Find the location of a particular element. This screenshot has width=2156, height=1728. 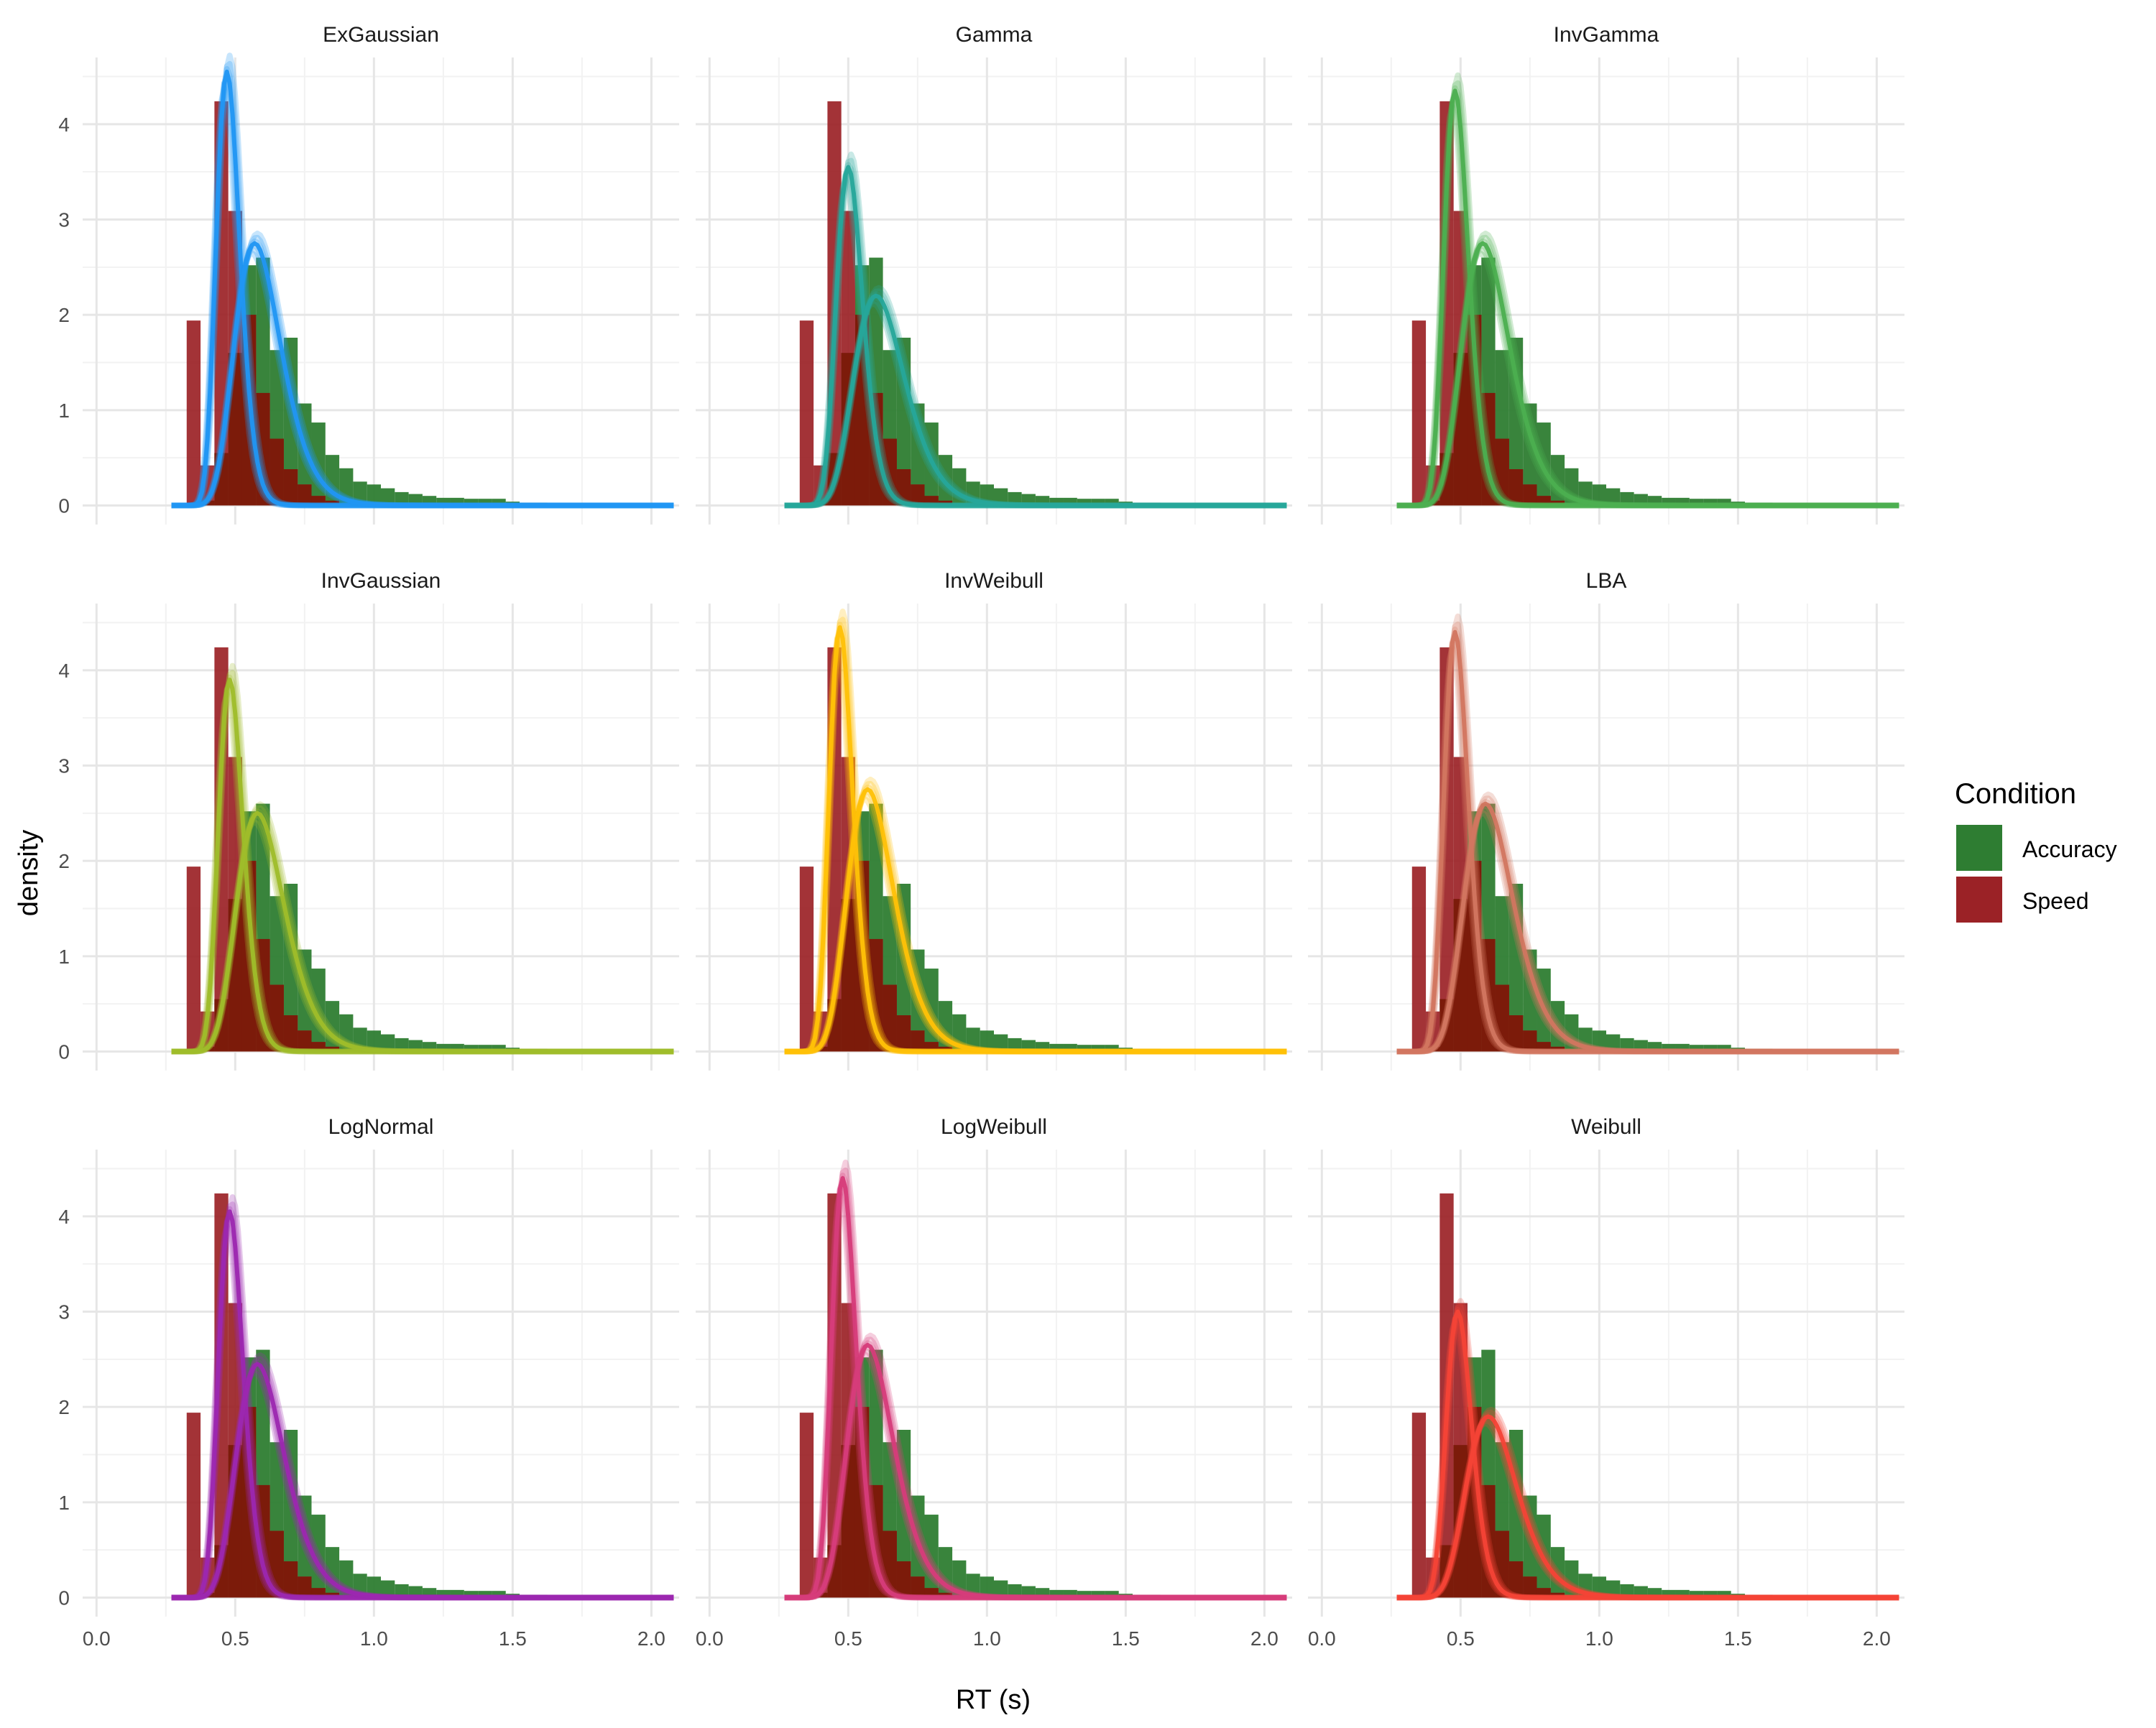

legend-key-speed is located at coordinates (1979, 900).